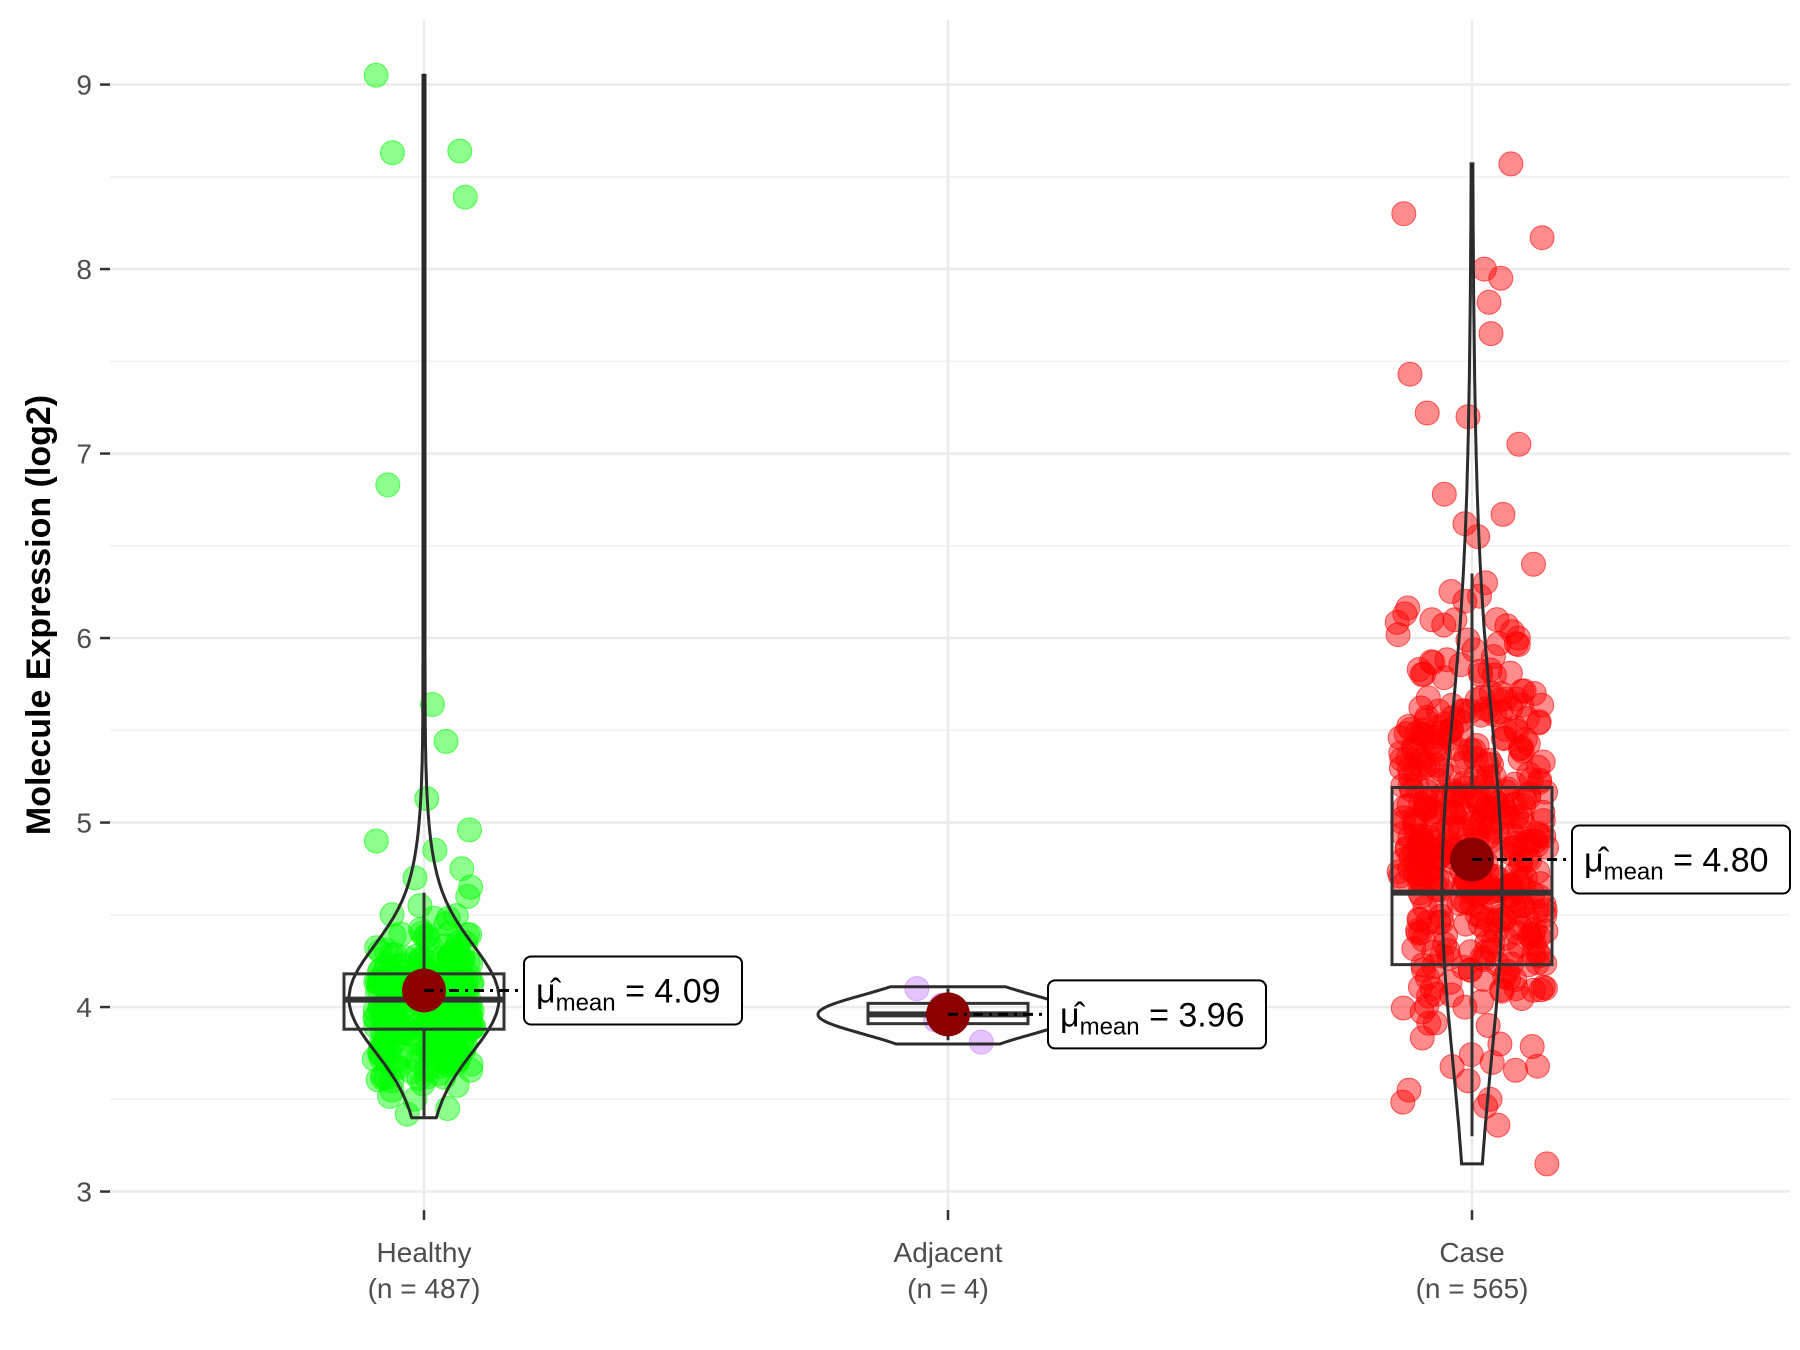  What do you see at coordinates (1716, 860) in the screenshot?
I see `mean-value: = 4.80` at bounding box center [1716, 860].